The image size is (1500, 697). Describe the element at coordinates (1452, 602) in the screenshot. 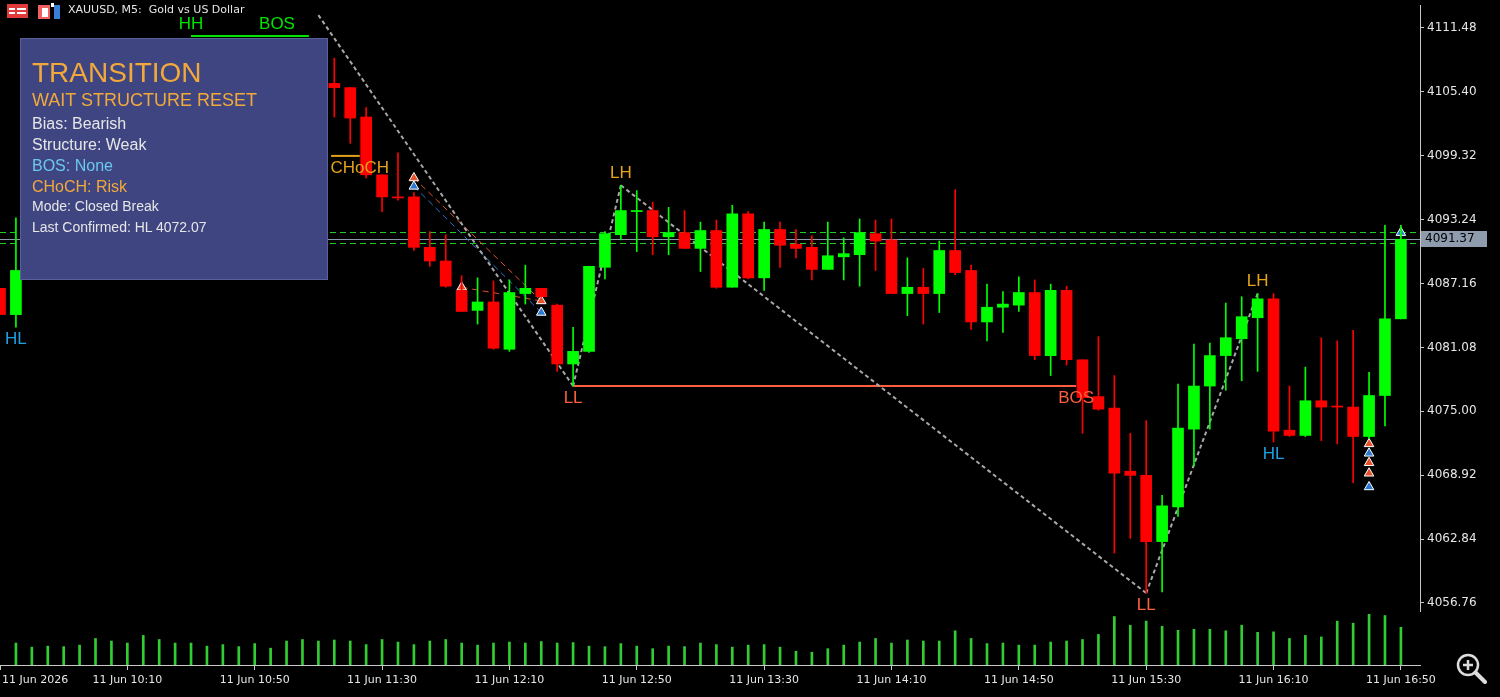

I see `y-tick-label: 4056.76` at that location.